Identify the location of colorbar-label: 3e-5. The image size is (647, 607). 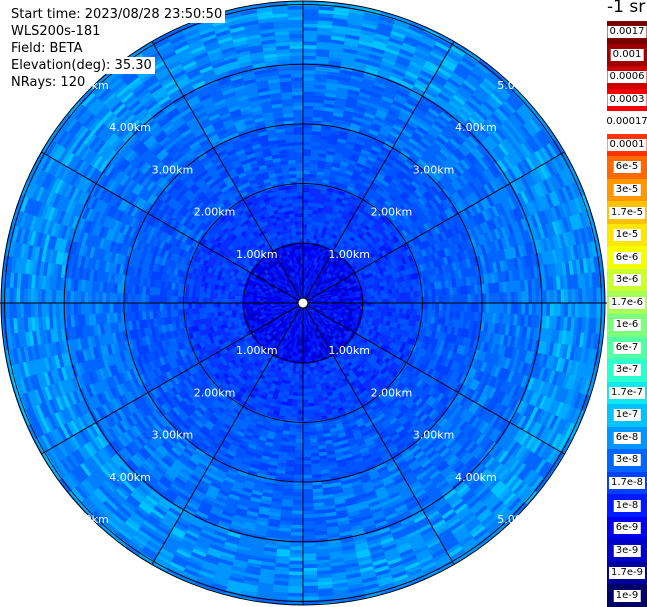
(627, 190).